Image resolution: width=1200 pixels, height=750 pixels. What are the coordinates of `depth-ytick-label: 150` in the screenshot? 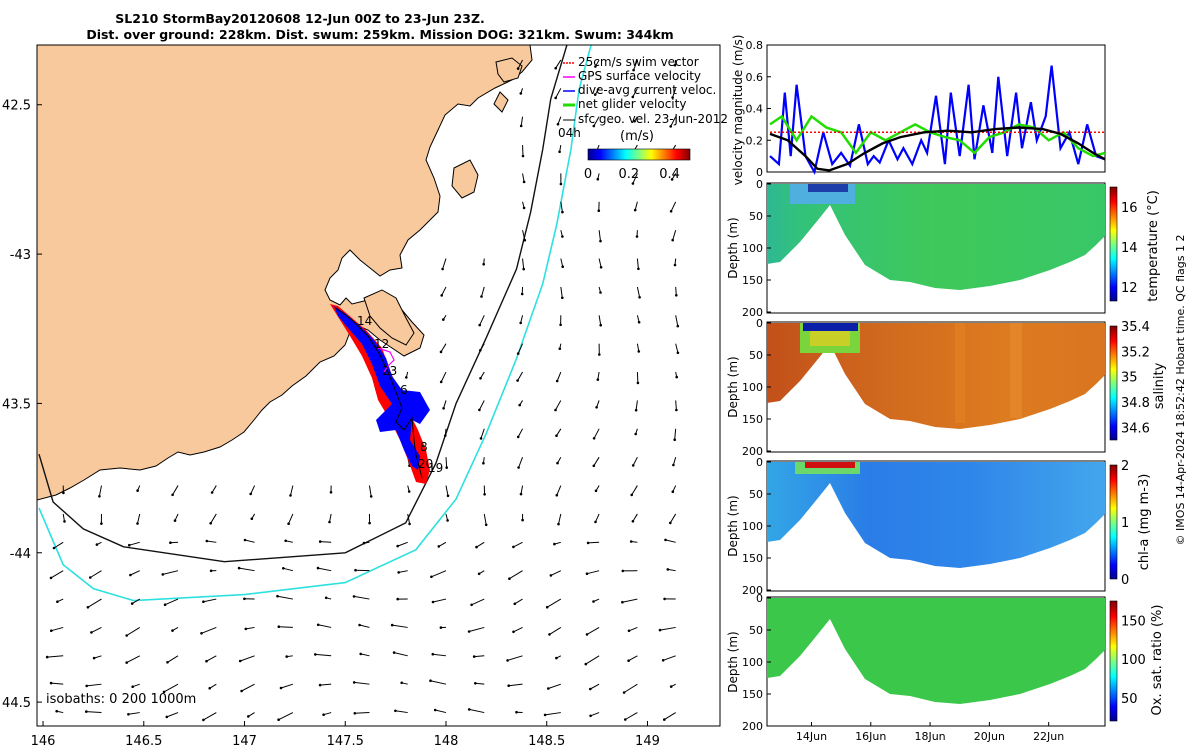 It's located at (752, 280).